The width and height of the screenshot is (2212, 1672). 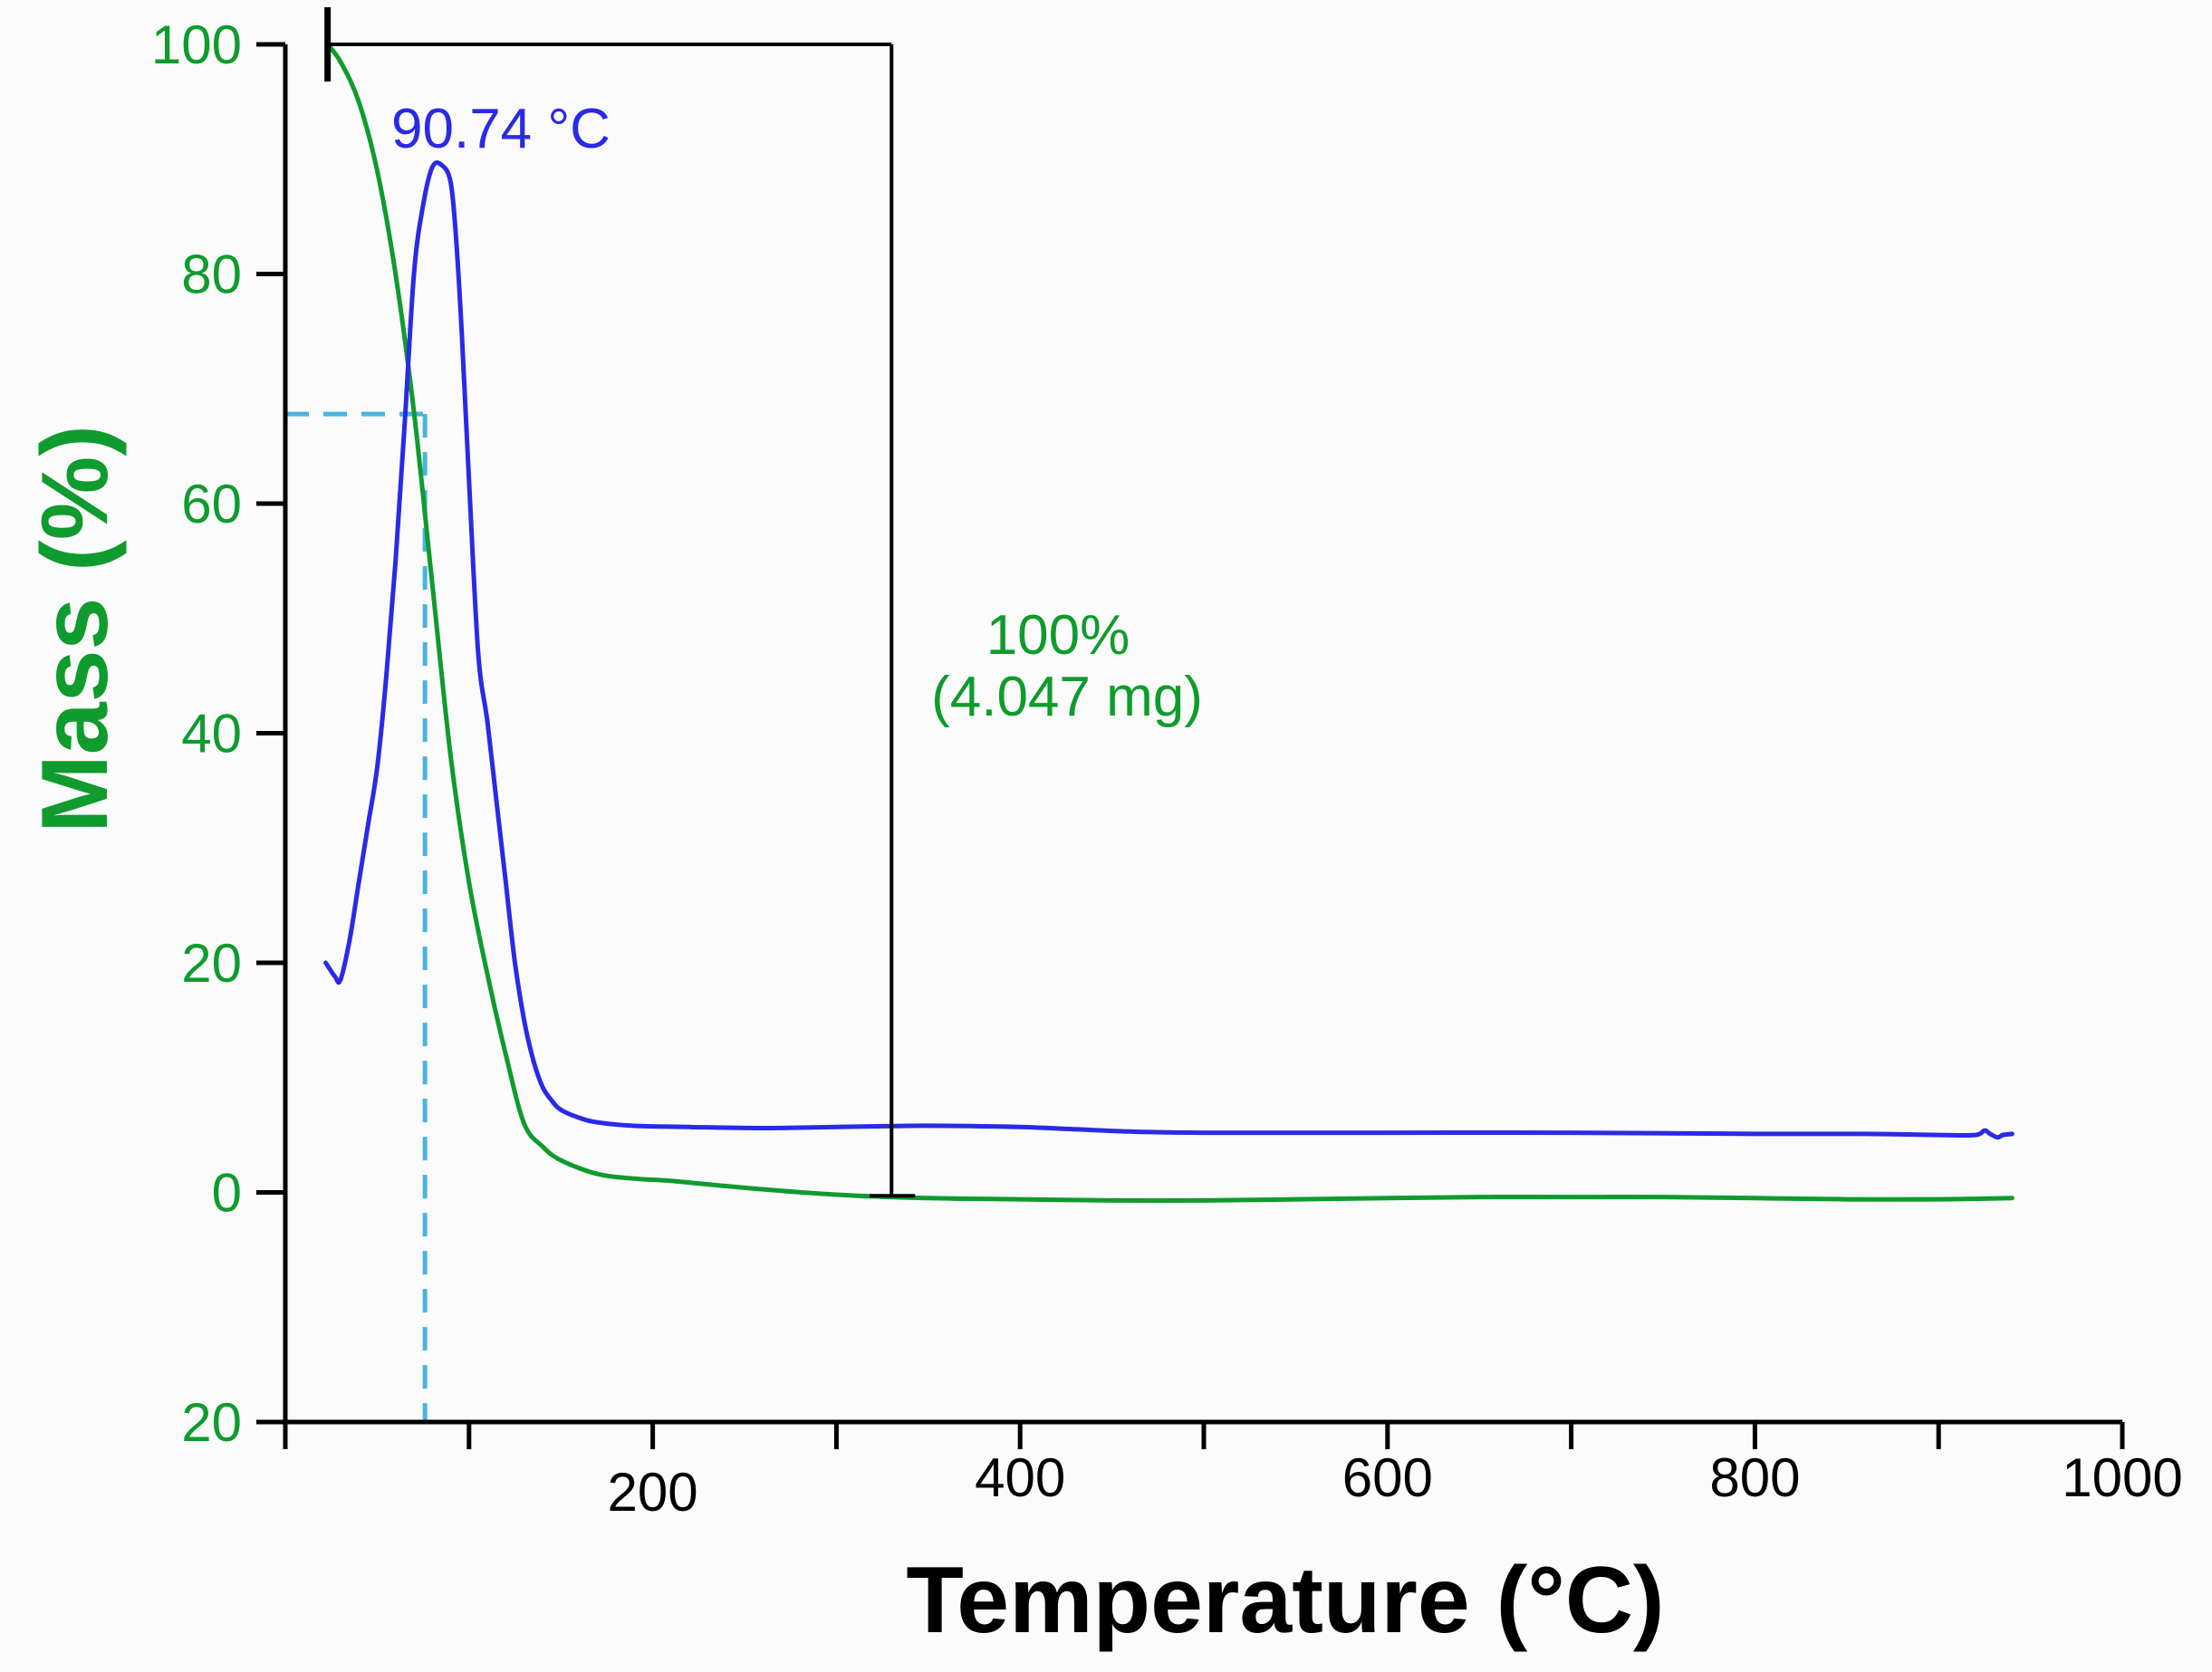 I want to click on y-axis-title: Mass (%), so click(x=75, y=629).